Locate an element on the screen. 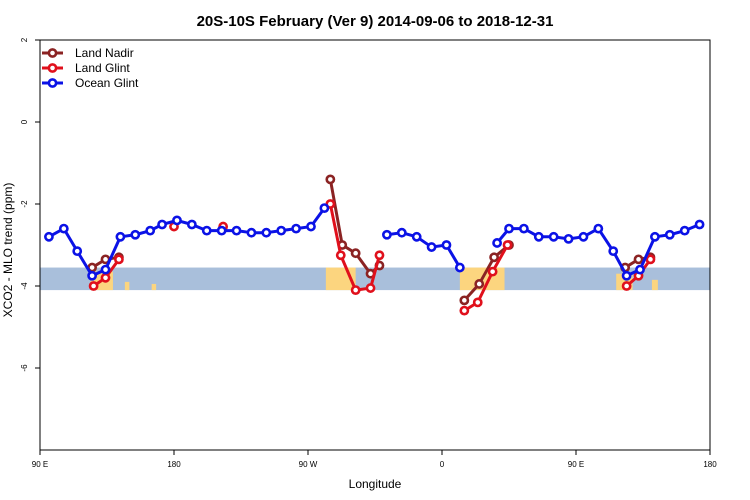 Image resolution: width=750 pixels, height=500 pixels. legend-item: Land Nadir is located at coordinates (88, 53).